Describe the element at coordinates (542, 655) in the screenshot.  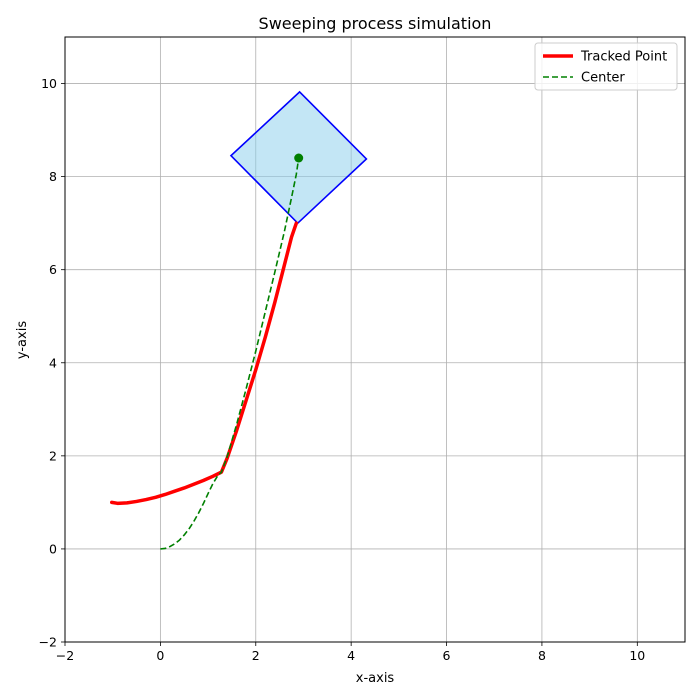
I see `x-tick-label-5: 8` at that location.